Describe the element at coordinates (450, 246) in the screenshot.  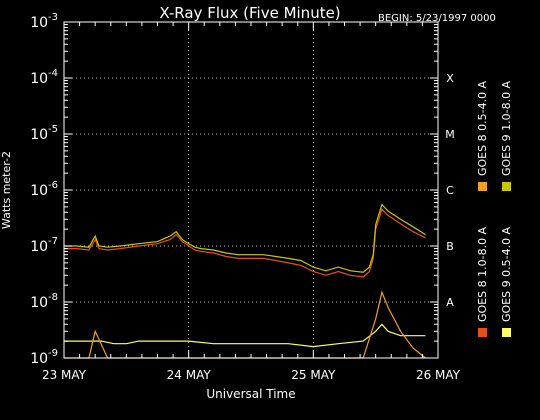
I see `flare-class-b: B` at that location.